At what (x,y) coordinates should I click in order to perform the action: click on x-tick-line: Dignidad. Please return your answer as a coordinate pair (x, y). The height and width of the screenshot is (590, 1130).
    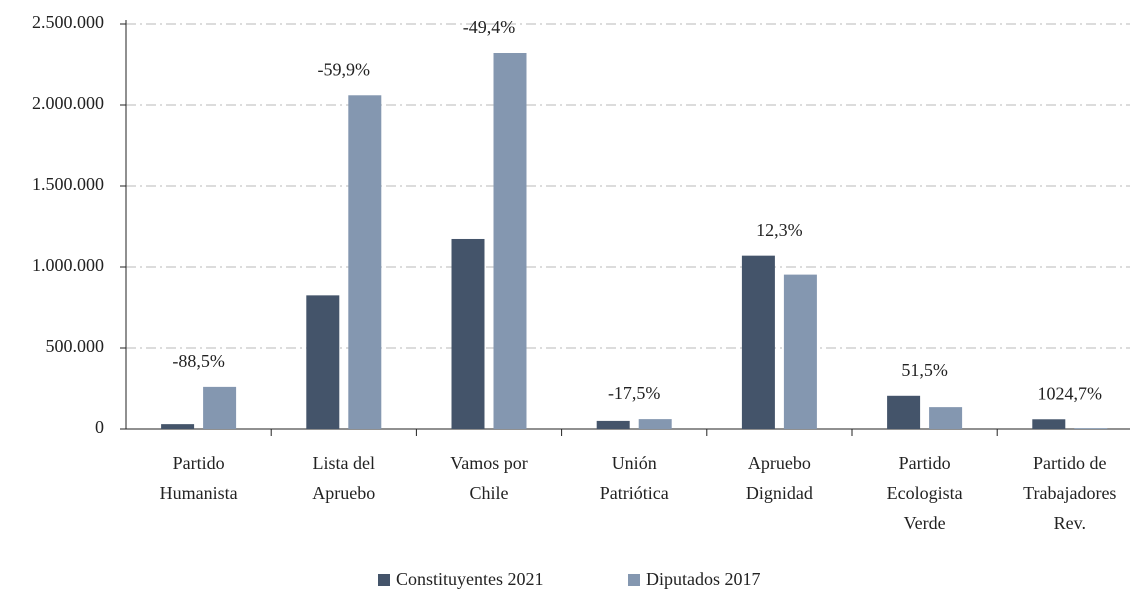
    Looking at the image, I should click on (779, 493).